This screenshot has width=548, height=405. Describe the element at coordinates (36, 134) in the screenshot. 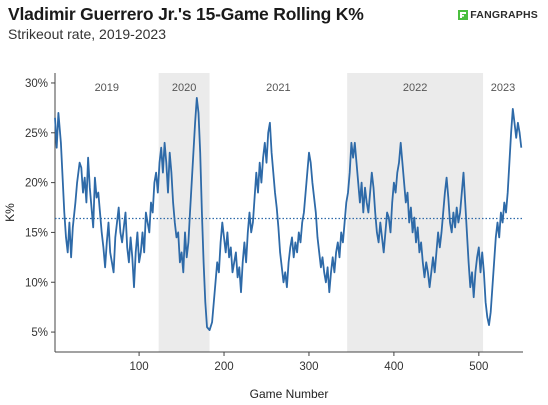

I see `y-tick-label: 25%` at that location.